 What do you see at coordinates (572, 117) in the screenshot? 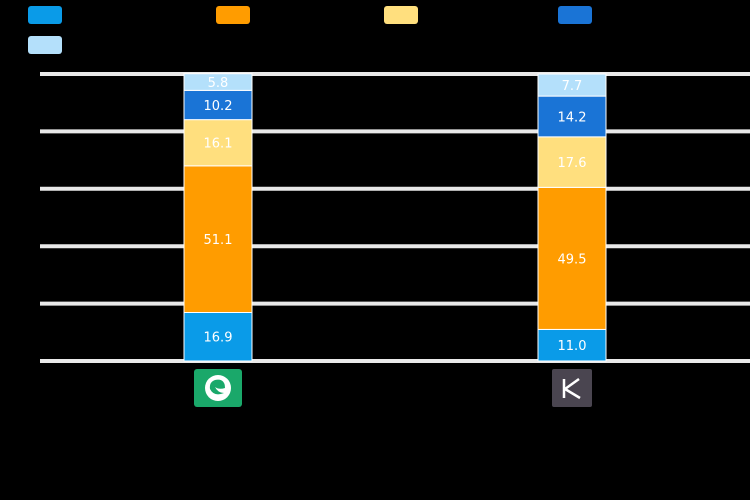
I see `data-label: 14.2` at bounding box center [572, 117].